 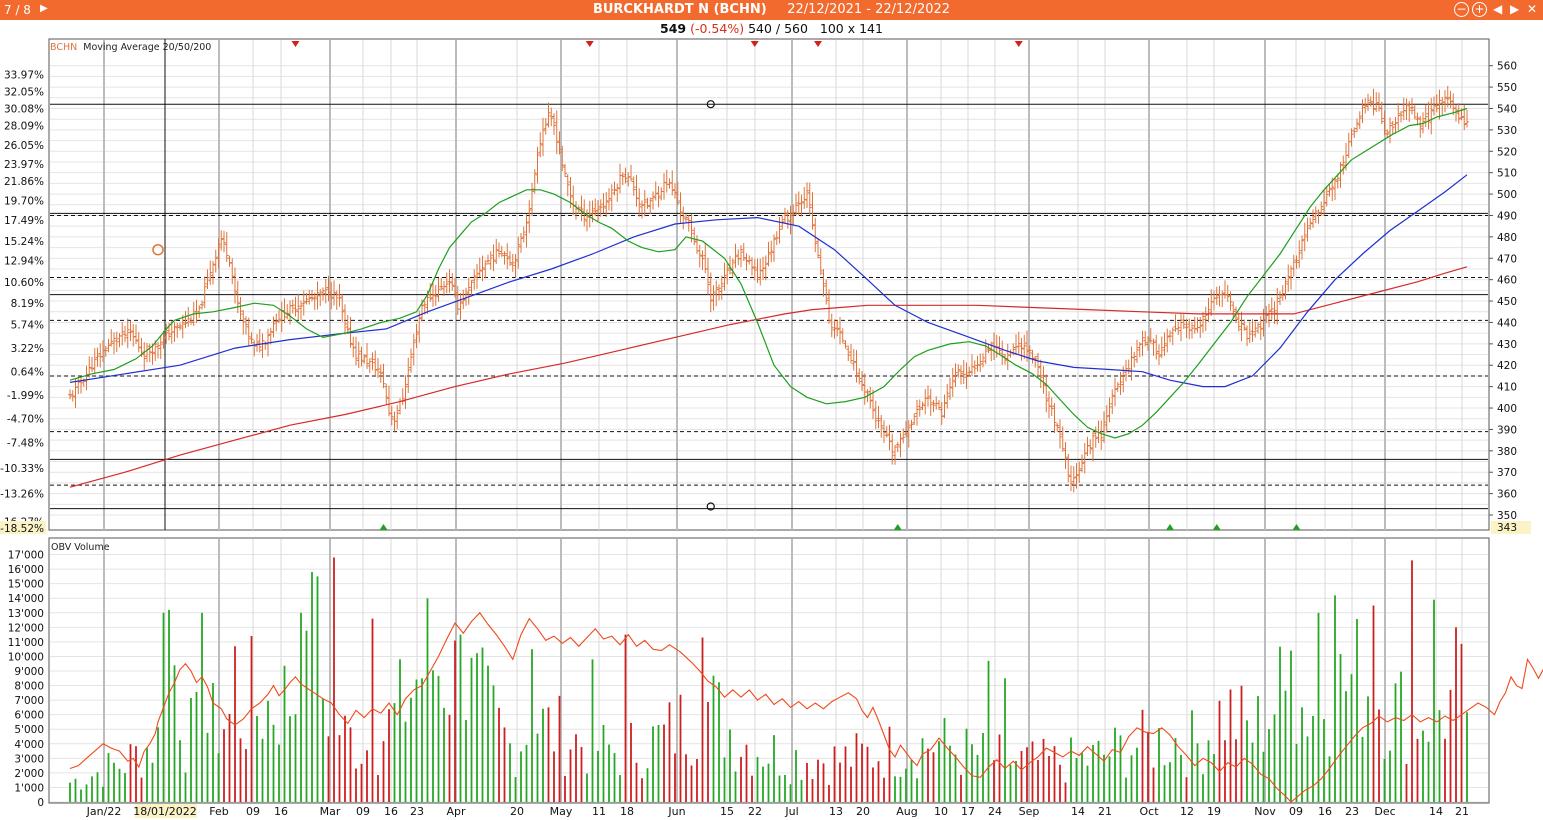 What do you see at coordinates (906, 811) in the screenshot?
I see `date-tick-label: Aug` at bounding box center [906, 811].